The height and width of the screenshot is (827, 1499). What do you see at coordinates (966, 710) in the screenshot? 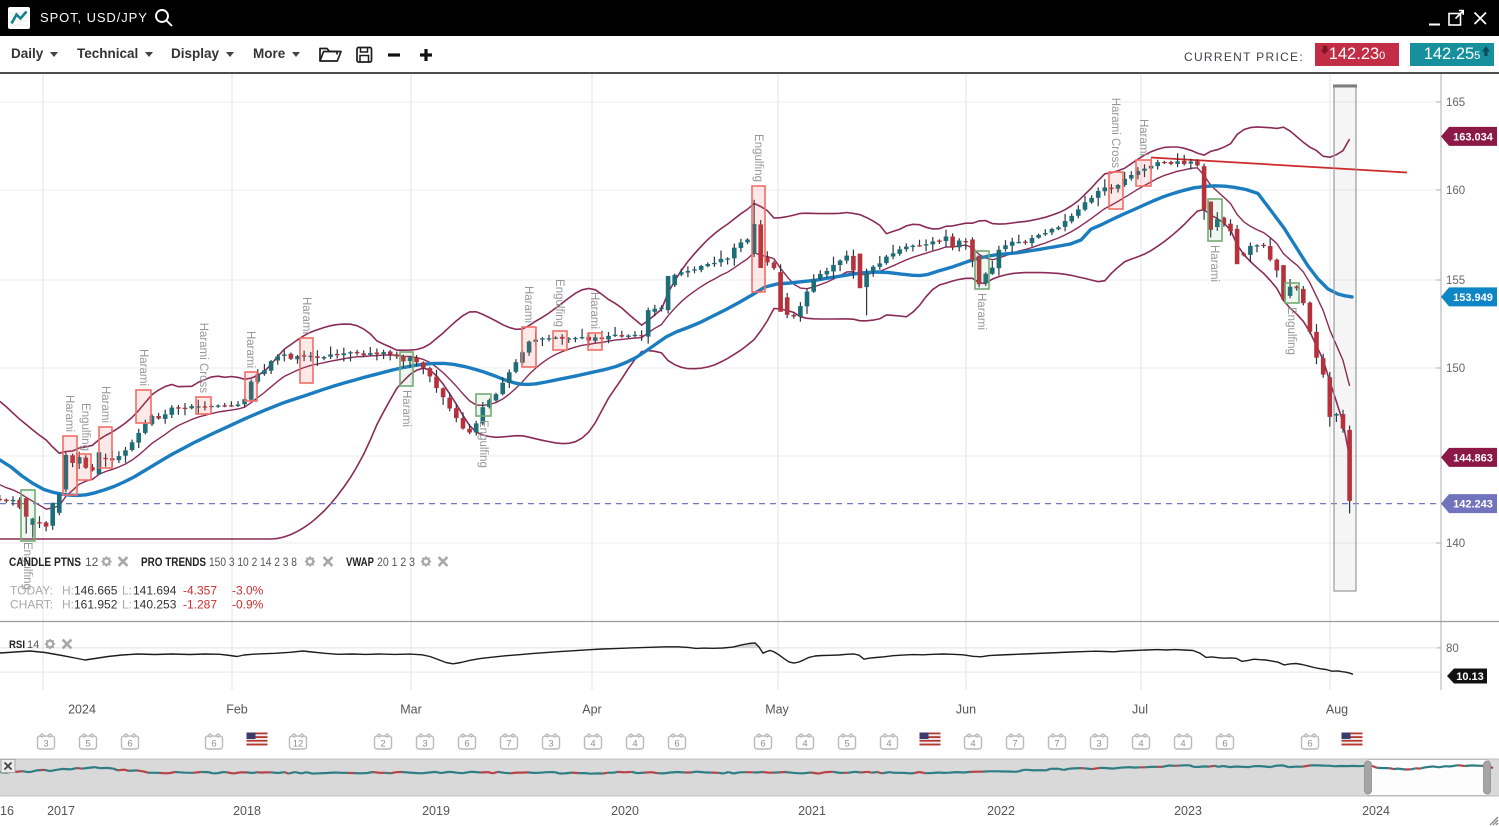
I see `svg-text: Jun` at bounding box center [966, 710].